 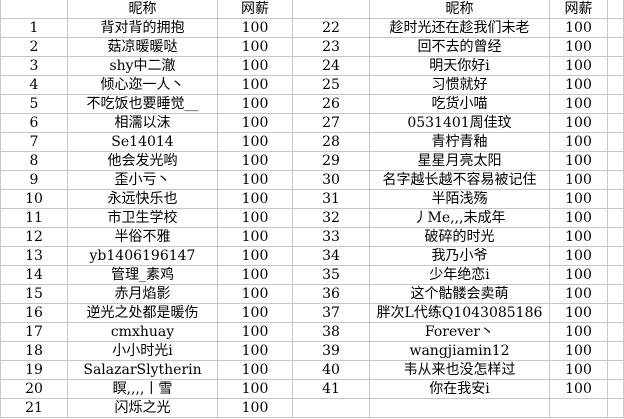 I want to click on row-number-cell: 23, so click(x=331, y=47).